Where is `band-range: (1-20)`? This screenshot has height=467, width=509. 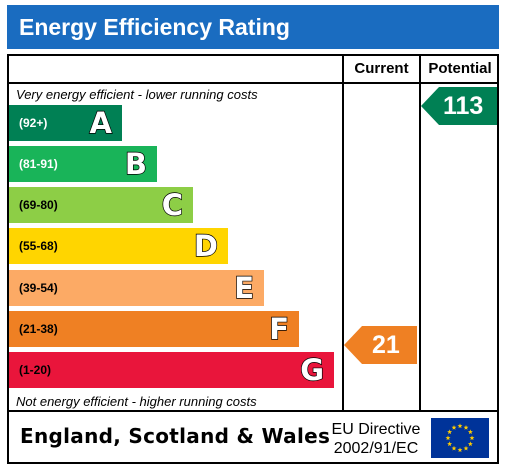
band-range: (1-20) is located at coordinates (35, 370).